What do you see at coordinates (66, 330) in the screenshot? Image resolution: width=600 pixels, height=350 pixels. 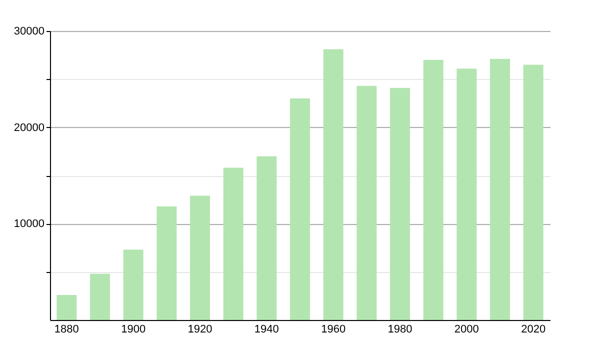 I see `x-tick-label: 1880` at bounding box center [66, 330].